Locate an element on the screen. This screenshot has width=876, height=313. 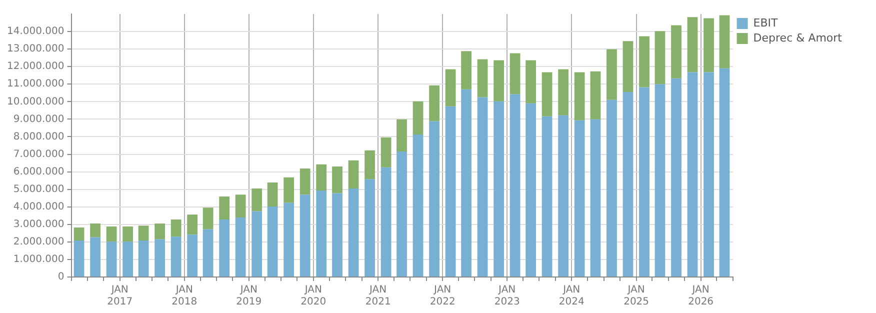
x-tick-label: JAN 2021 is located at coordinates (378, 296).